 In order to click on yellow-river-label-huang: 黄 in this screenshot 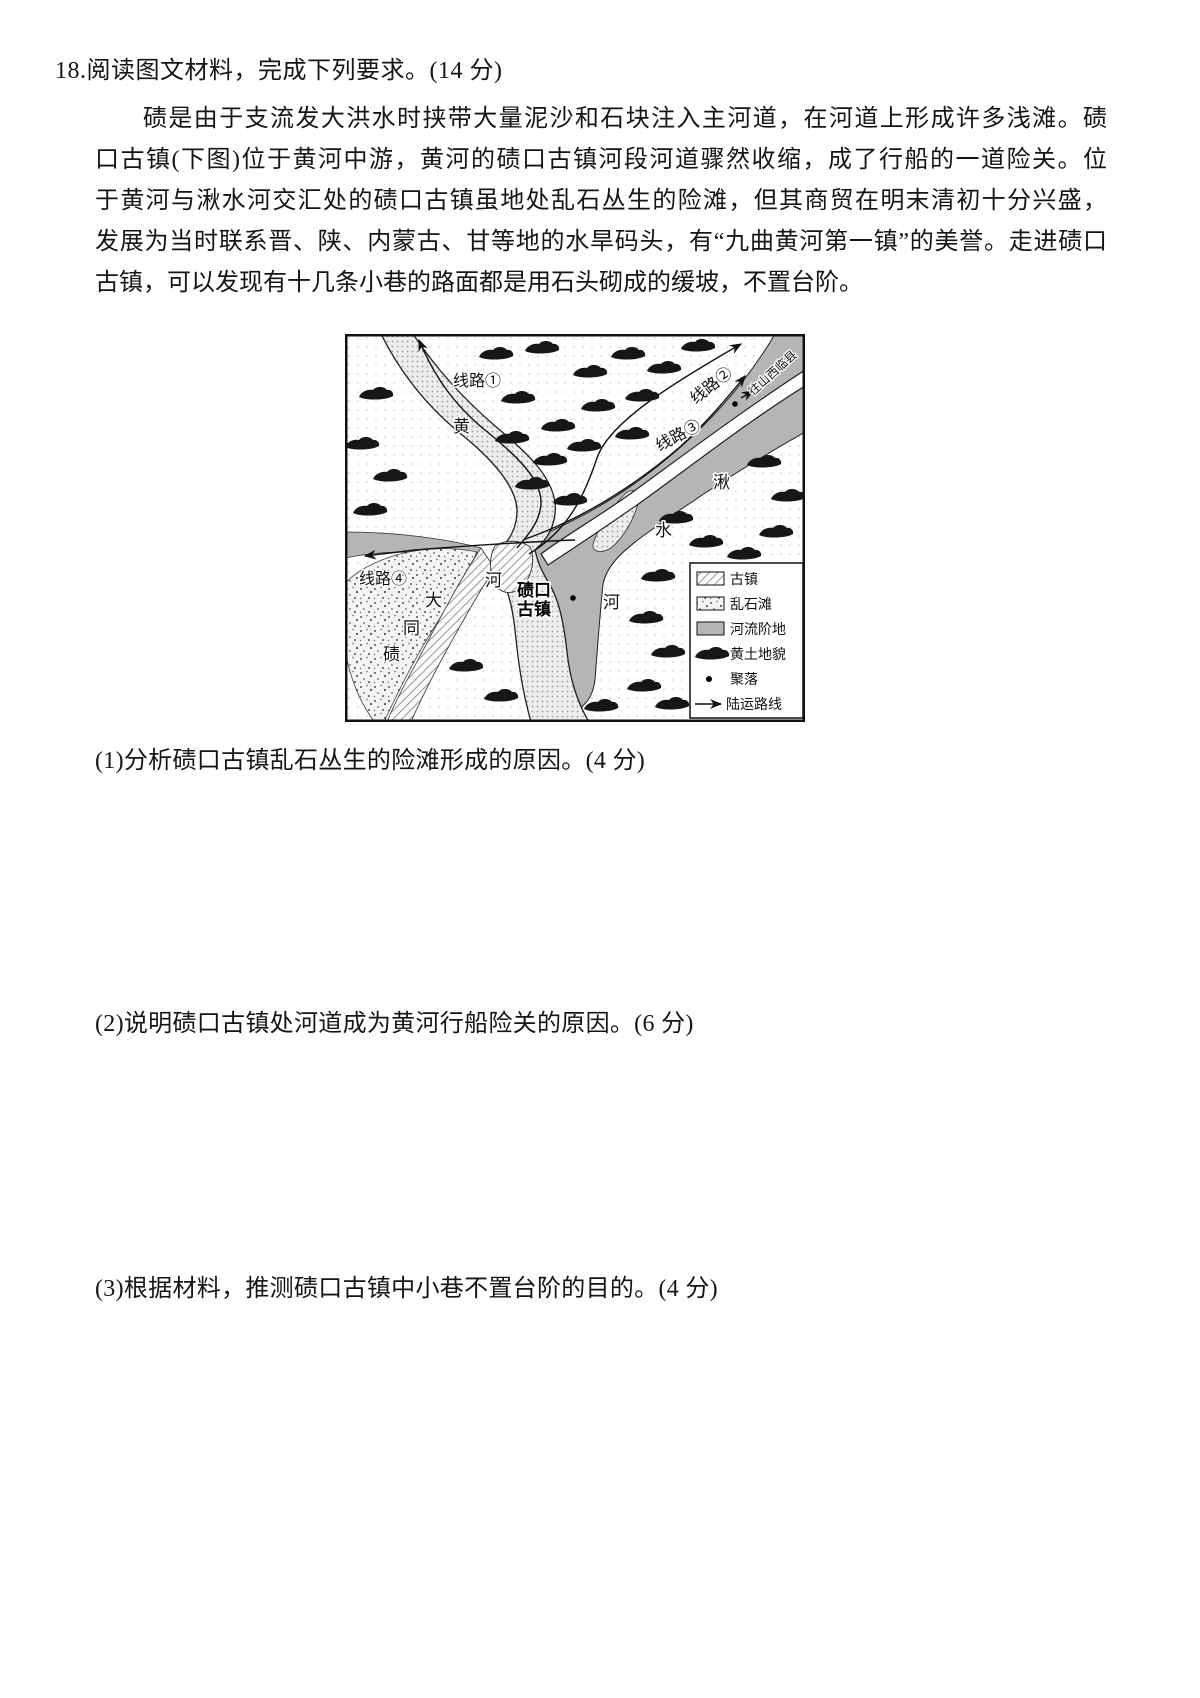, I will do `click(461, 426)`.